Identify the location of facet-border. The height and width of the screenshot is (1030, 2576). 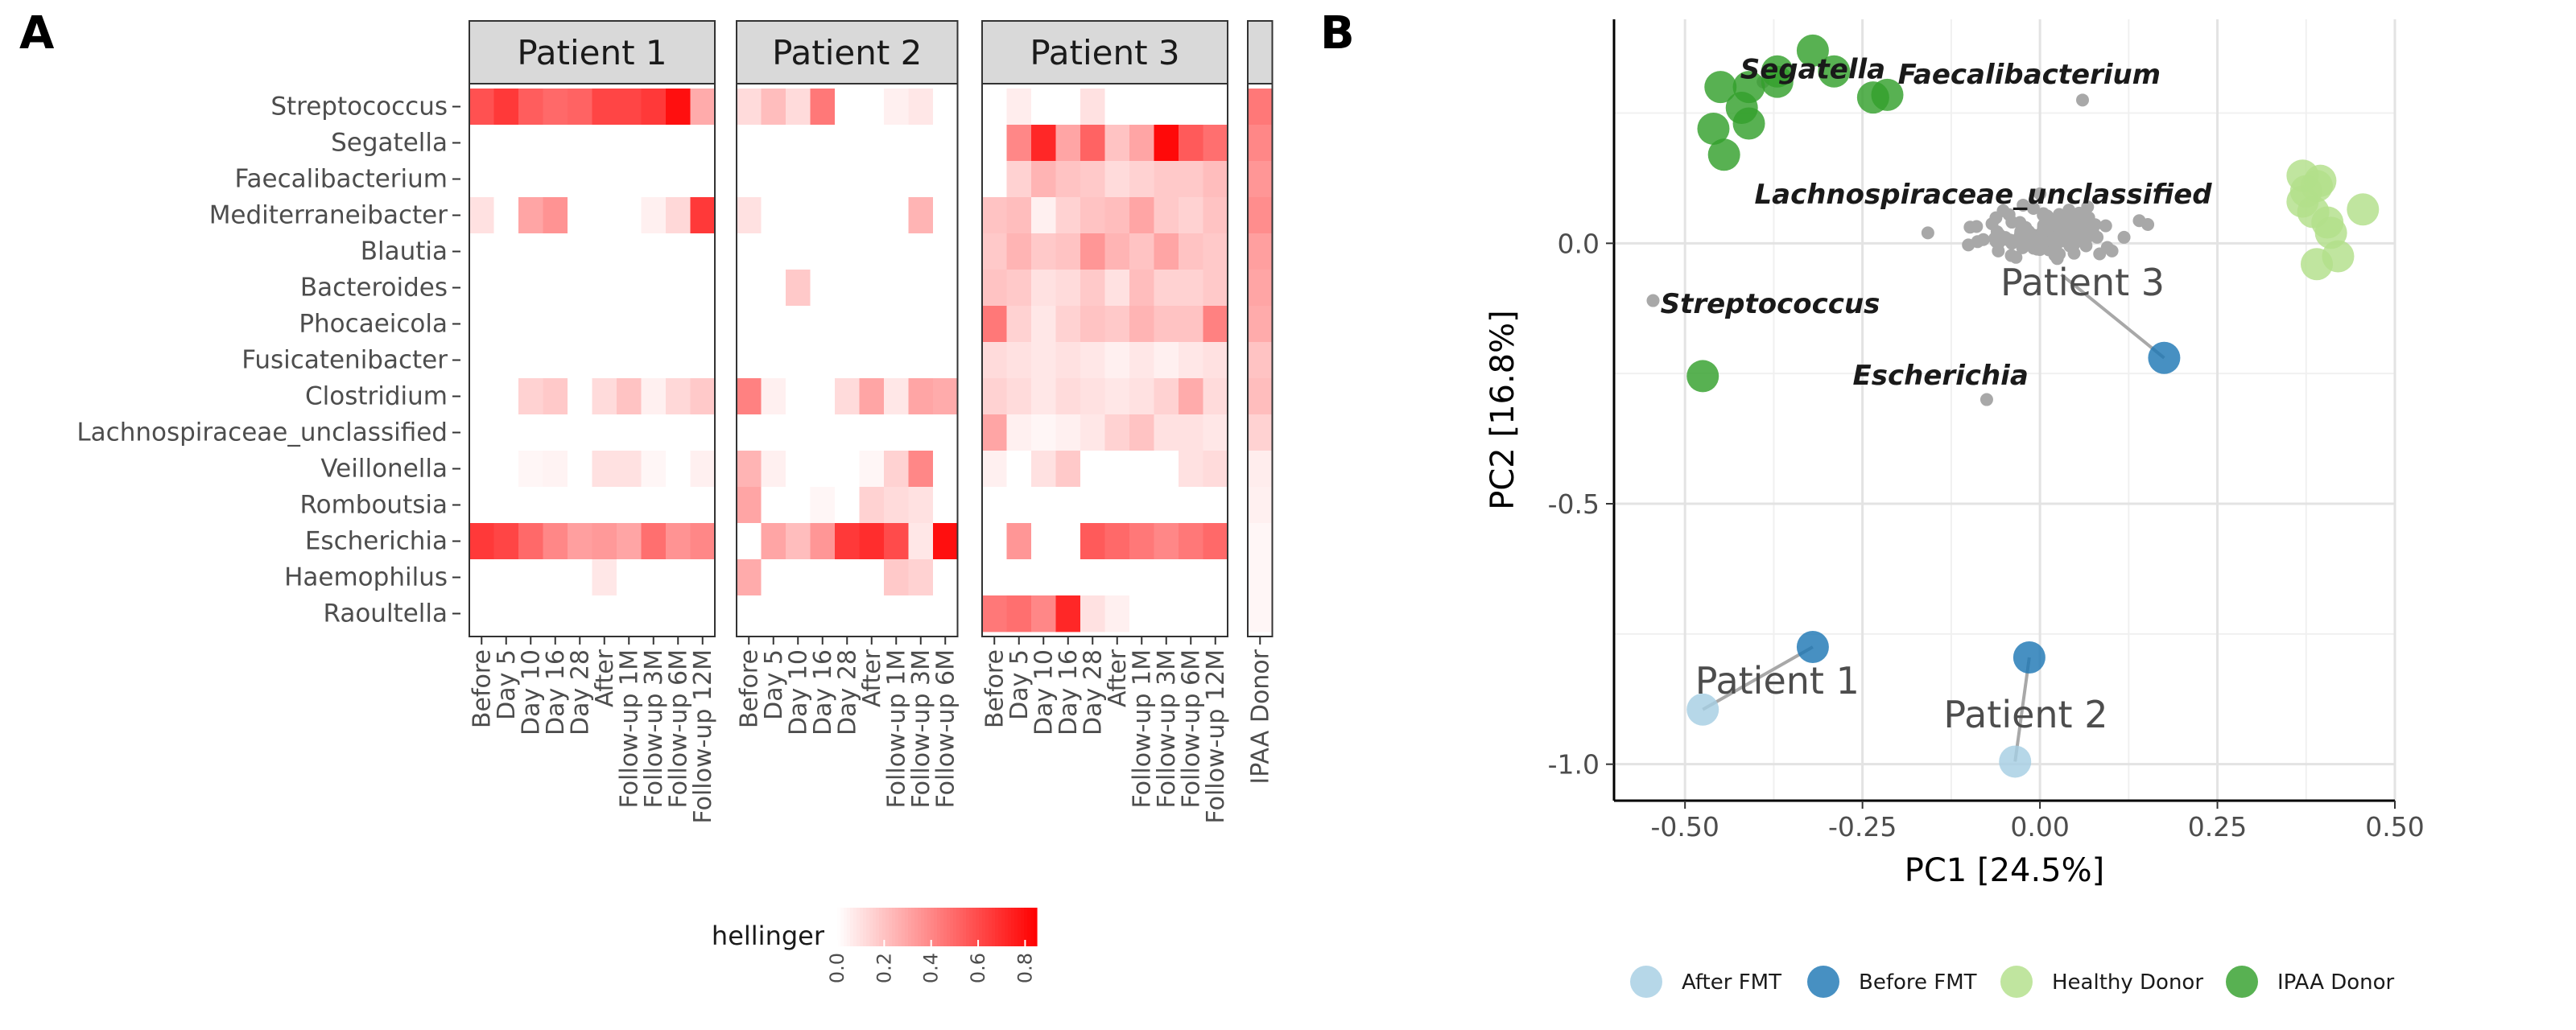
(592, 360).